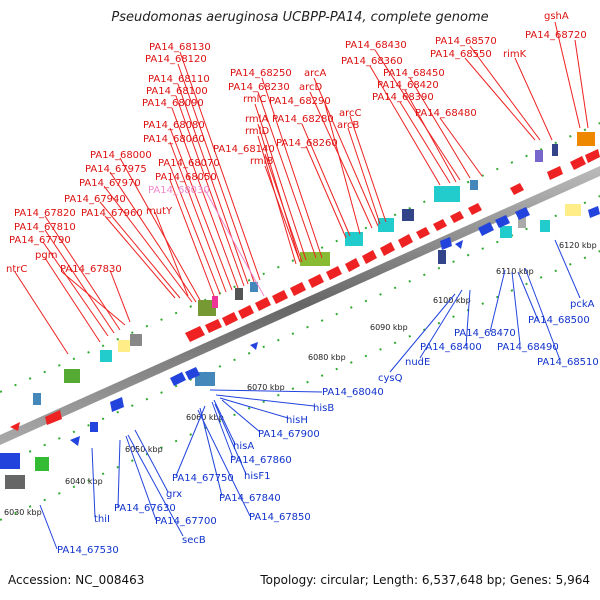  I want to click on highlight-leader-line, so click(234, 243).